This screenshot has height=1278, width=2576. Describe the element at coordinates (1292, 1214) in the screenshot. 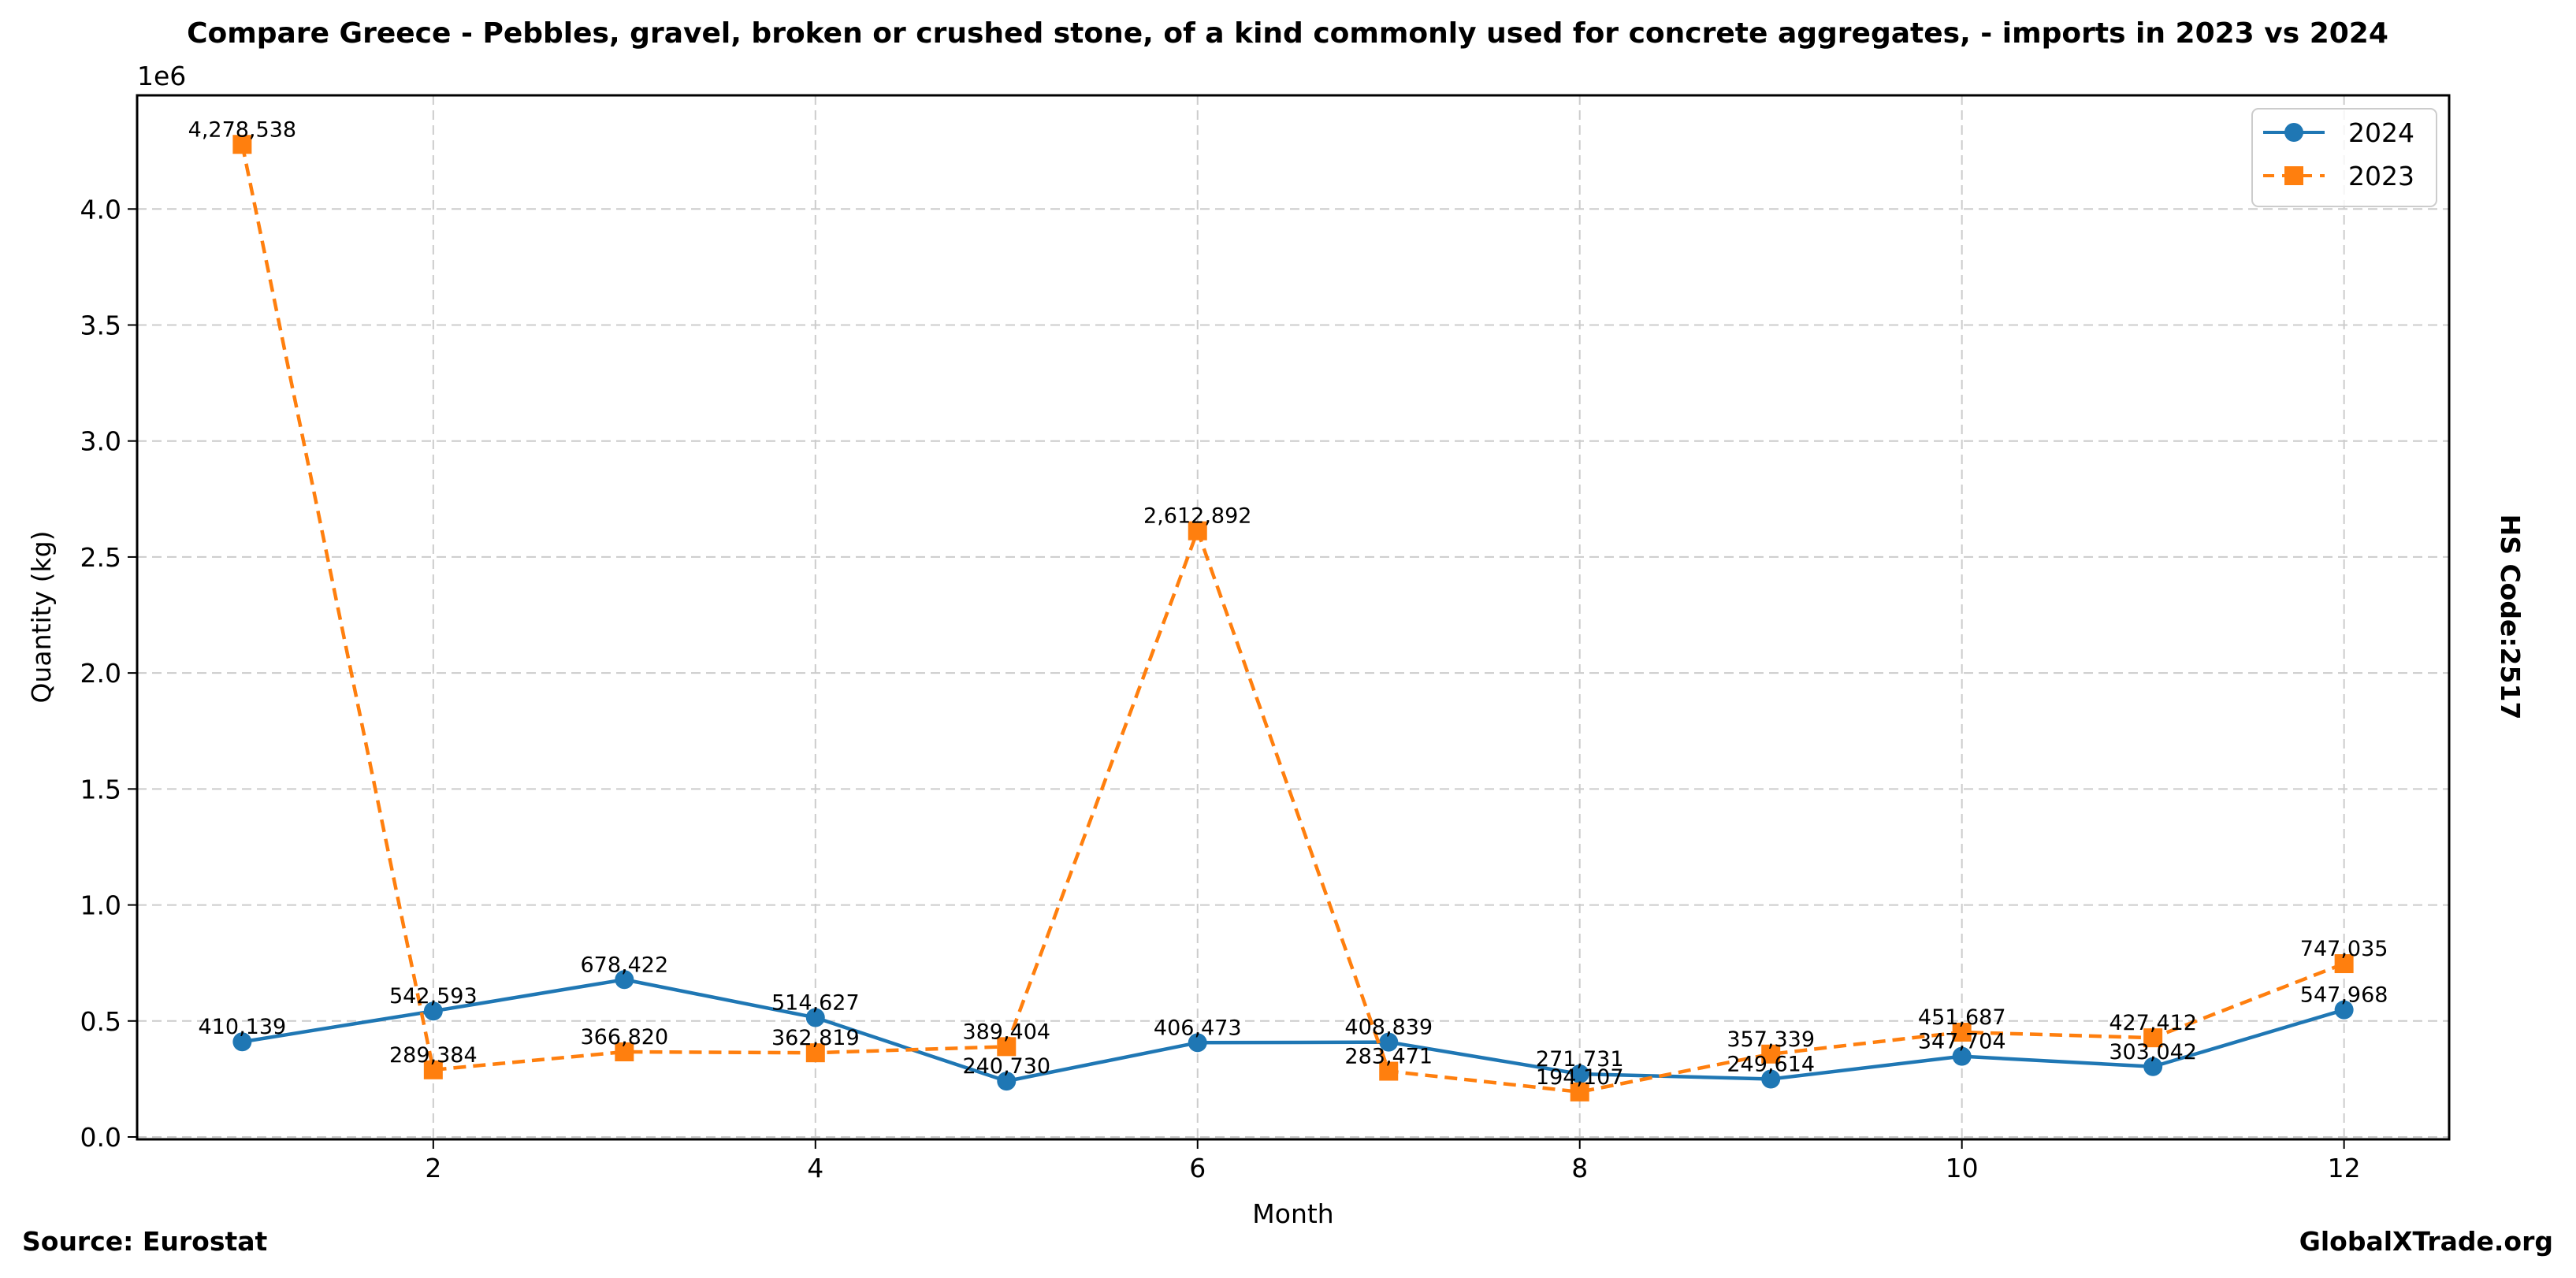

I see `x-axis-label: Month` at that location.